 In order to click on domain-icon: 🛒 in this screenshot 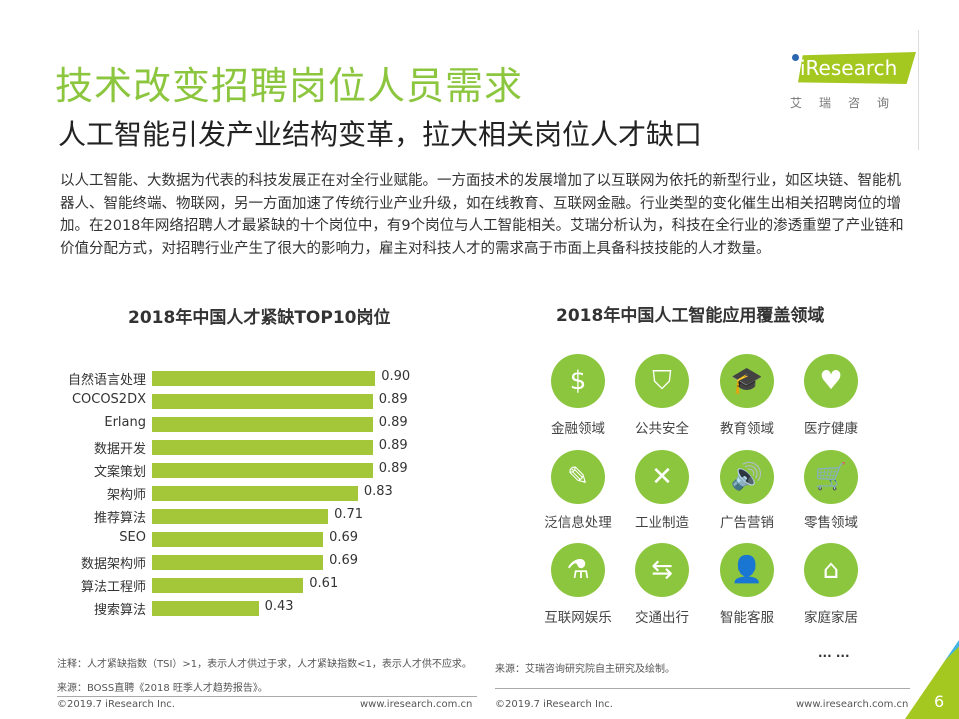, I will do `click(831, 477)`.